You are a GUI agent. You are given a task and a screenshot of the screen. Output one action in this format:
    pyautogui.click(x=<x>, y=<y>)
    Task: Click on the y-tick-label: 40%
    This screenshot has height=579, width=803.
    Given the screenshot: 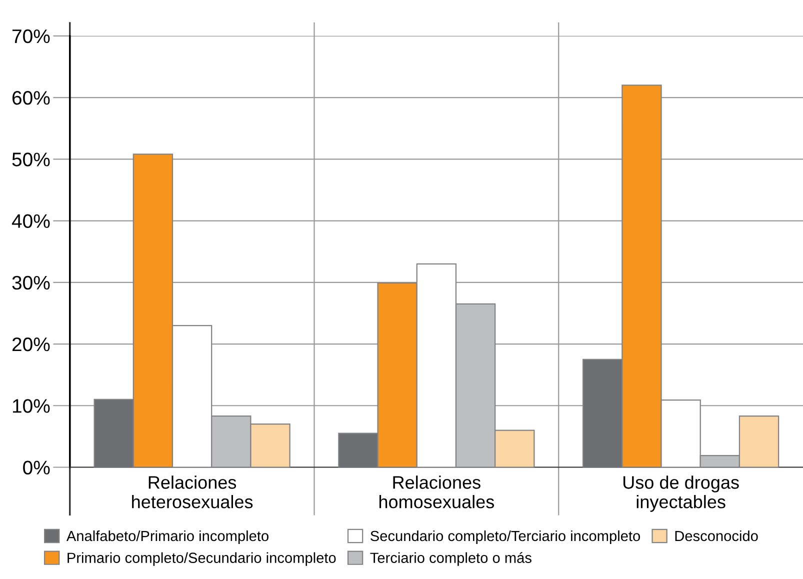 What is the action you would take?
    pyautogui.click(x=31, y=221)
    